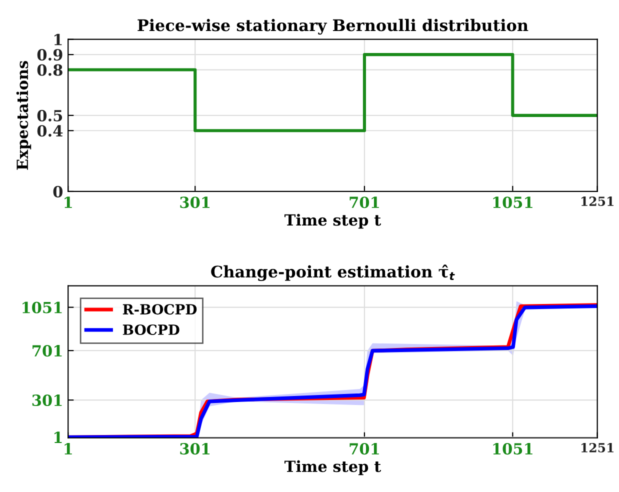 The image size is (619, 492). What do you see at coordinates (24, 115) in the screenshot?
I see `y-axis-title: Expectations` at bounding box center [24, 115].